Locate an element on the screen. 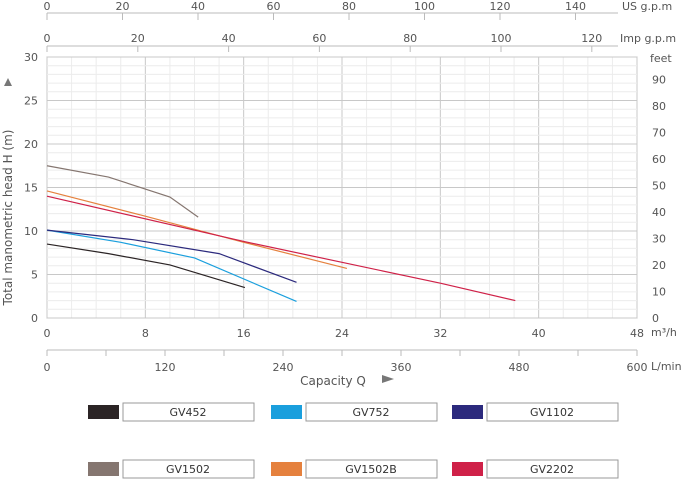 The height and width of the screenshot is (481, 682). y-tick-label: 15 is located at coordinates (31, 188).